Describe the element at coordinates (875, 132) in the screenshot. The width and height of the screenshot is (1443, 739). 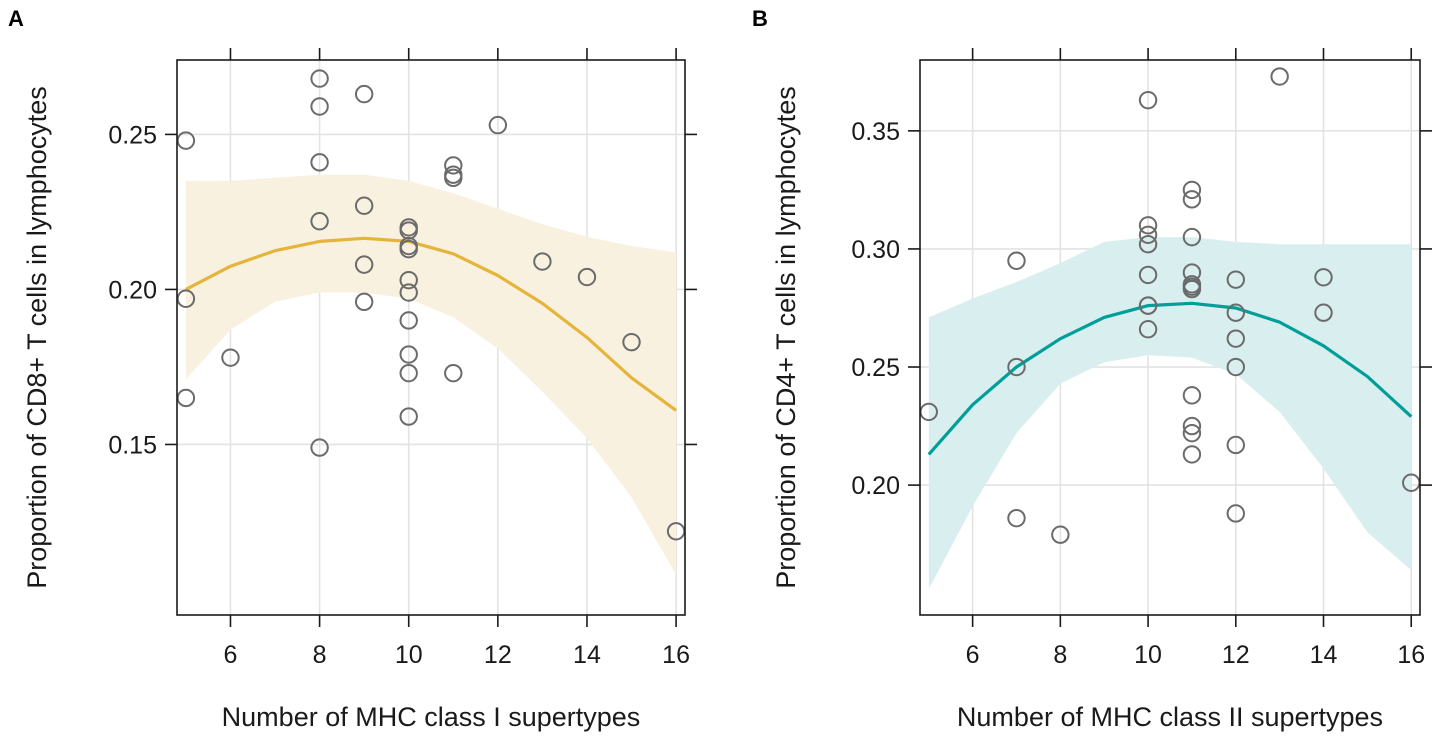
I see `y-tick-label: 0.35` at that location.